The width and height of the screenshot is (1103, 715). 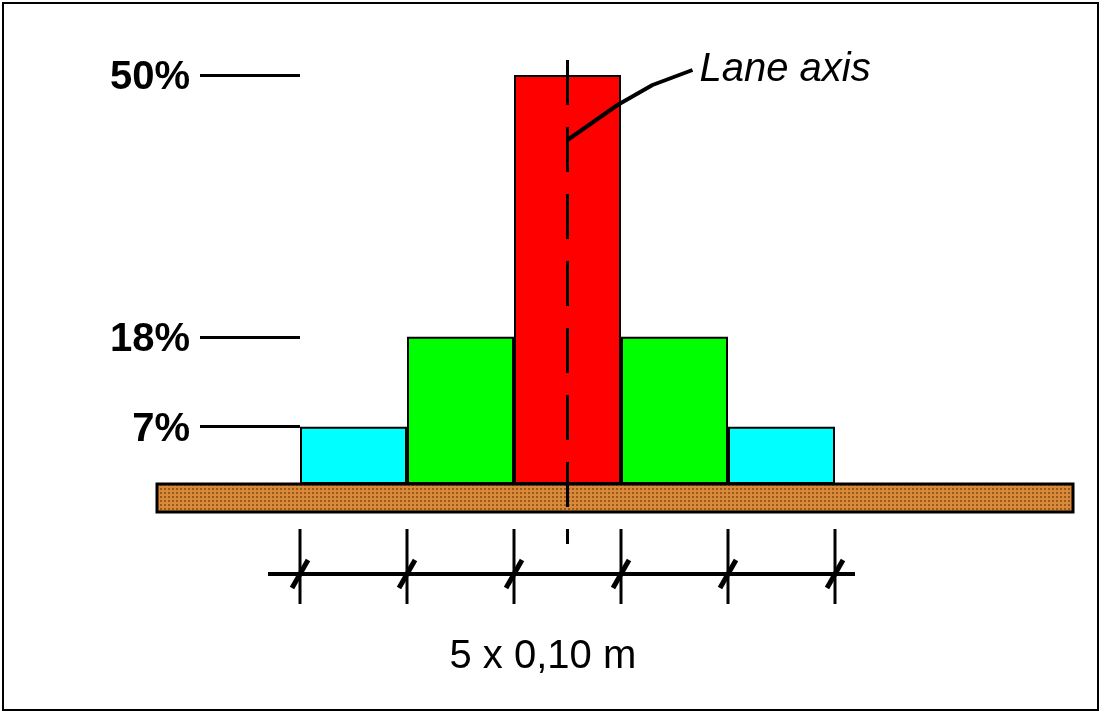 What do you see at coordinates (149, 75) in the screenshot?
I see `y-tick-label: 50%` at bounding box center [149, 75].